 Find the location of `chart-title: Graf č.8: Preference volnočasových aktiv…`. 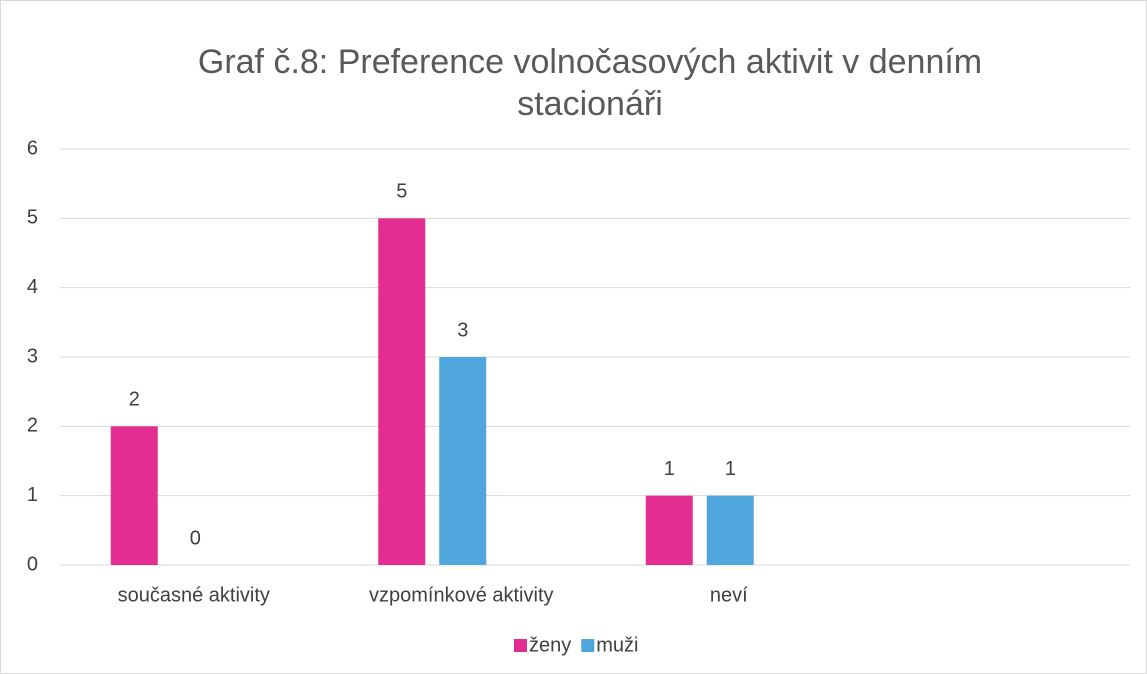

chart-title: Graf č.8: Preference volnočasových aktiv… is located at coordinates (590, 83).